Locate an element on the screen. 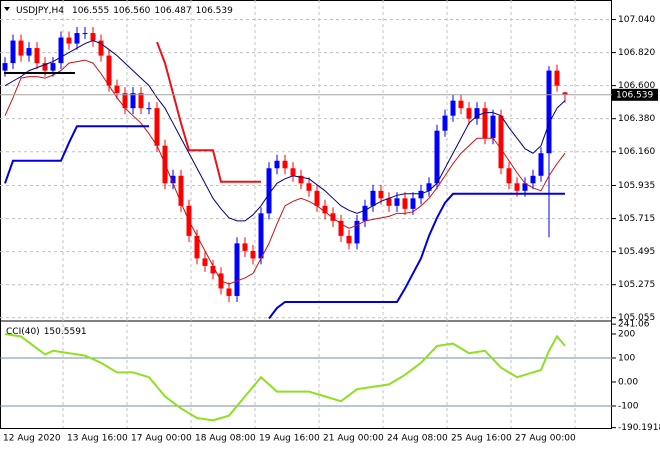 This screenshot has width=660, height=450. y-tick-label: 105.495 is located at coordinates (636, 252).